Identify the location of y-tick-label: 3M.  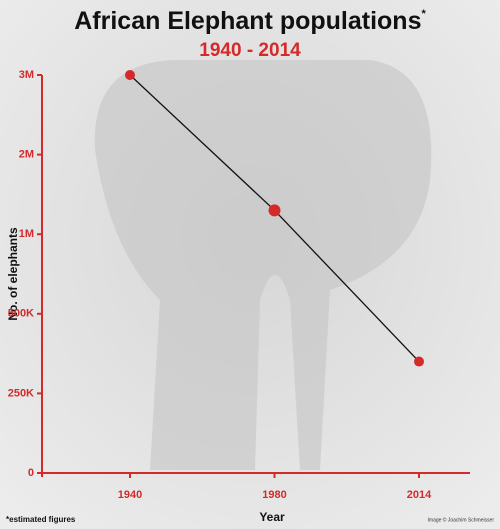
(26, 75).